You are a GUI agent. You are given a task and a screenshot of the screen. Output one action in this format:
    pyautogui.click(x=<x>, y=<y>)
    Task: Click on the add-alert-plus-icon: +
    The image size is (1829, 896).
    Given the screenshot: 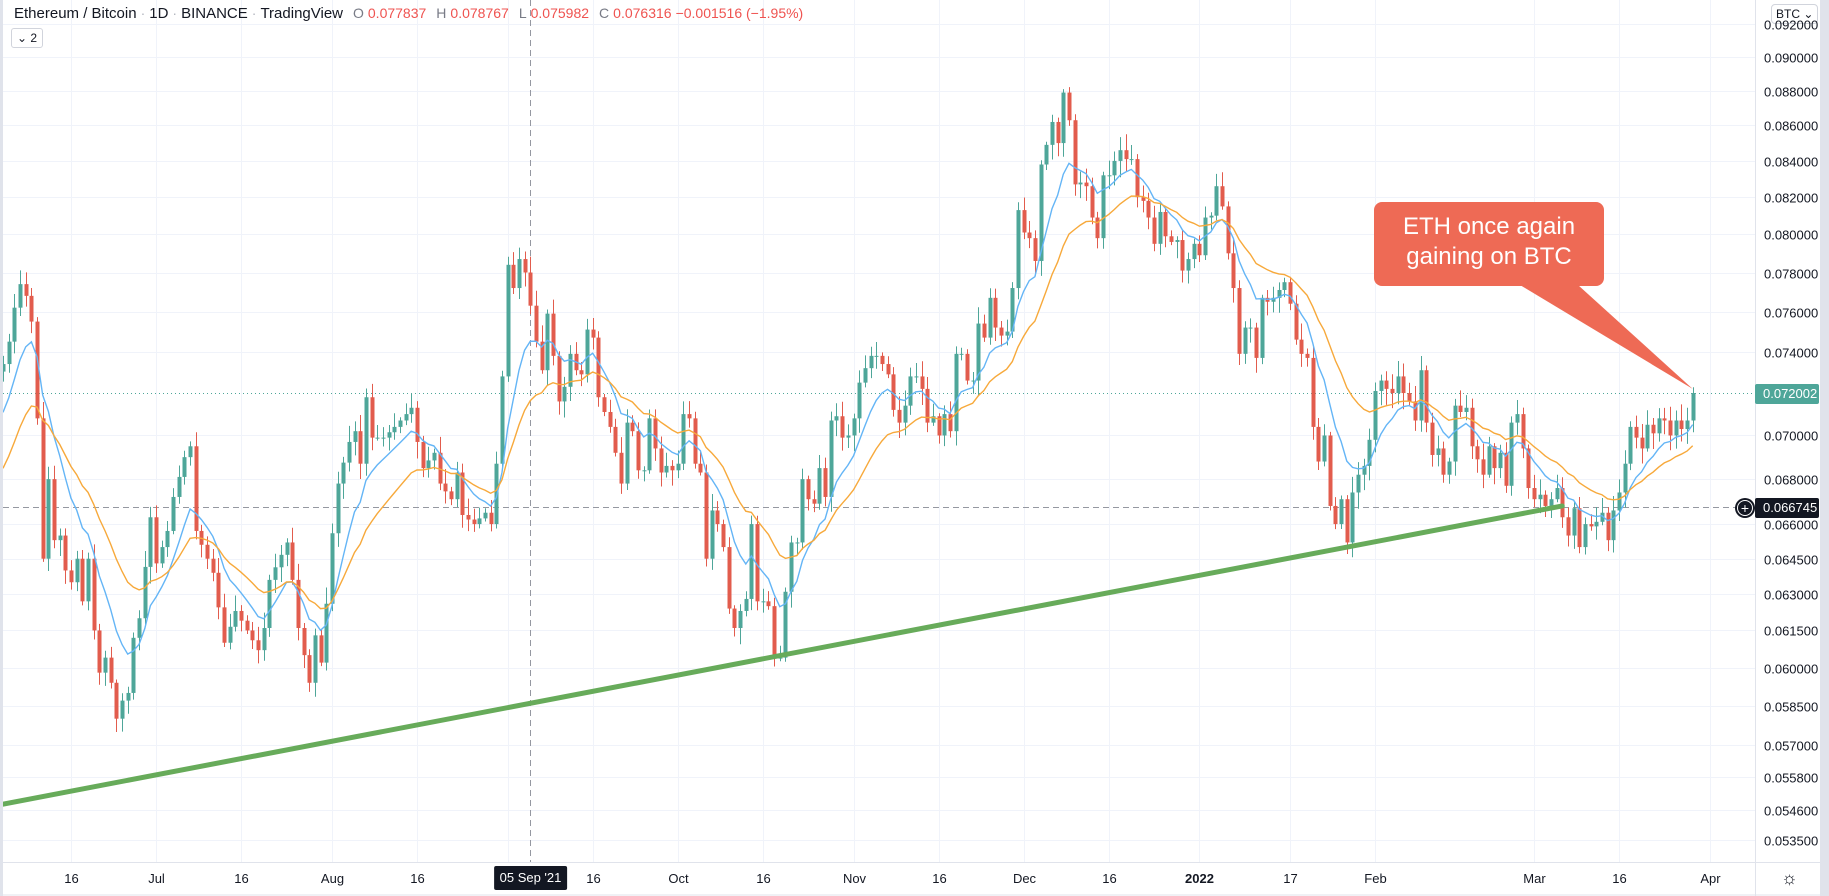 What is the action you would take?
    pyautogui.click(x=1745, y=507)
    